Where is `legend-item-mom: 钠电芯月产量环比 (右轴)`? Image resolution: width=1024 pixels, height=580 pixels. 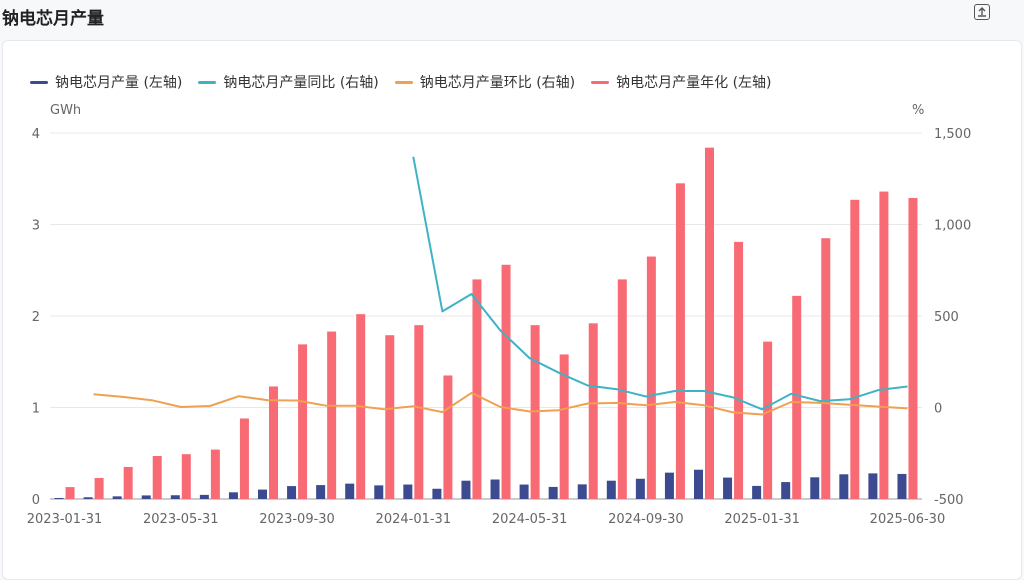 legend-item-mom: 钠电芯月产量环比 (右轴) is located at coordinates (485, 82).